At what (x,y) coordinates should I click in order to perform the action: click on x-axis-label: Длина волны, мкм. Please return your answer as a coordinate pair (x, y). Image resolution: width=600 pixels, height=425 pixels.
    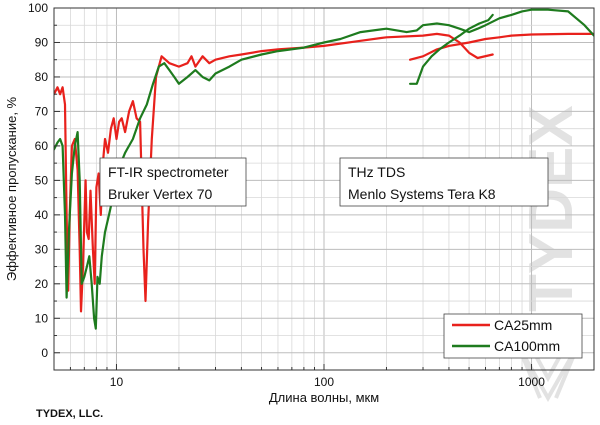
    Looking at the image, I should click on (324, 397).